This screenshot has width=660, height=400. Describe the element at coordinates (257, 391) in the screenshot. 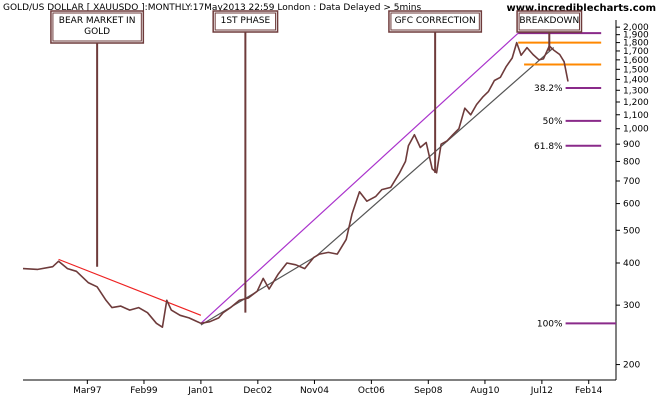

I see `x-tick-label: Dec02` at that location.